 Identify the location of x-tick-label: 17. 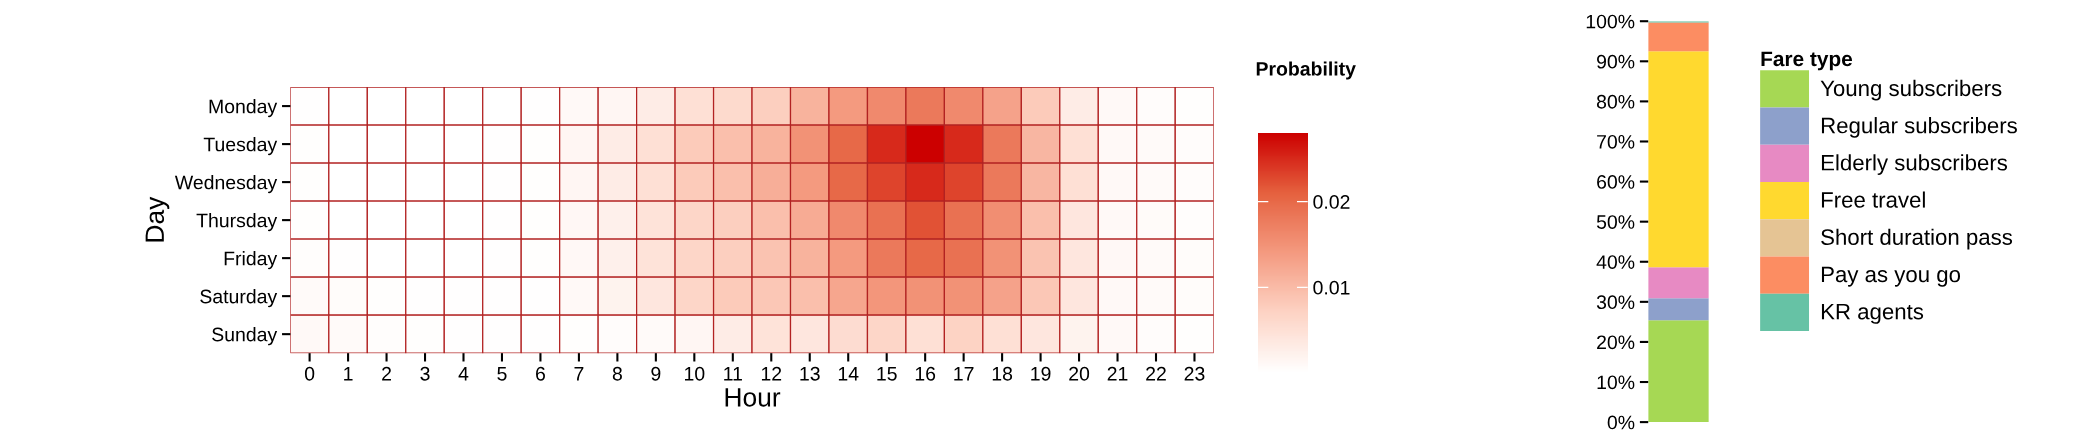
(964, 374).